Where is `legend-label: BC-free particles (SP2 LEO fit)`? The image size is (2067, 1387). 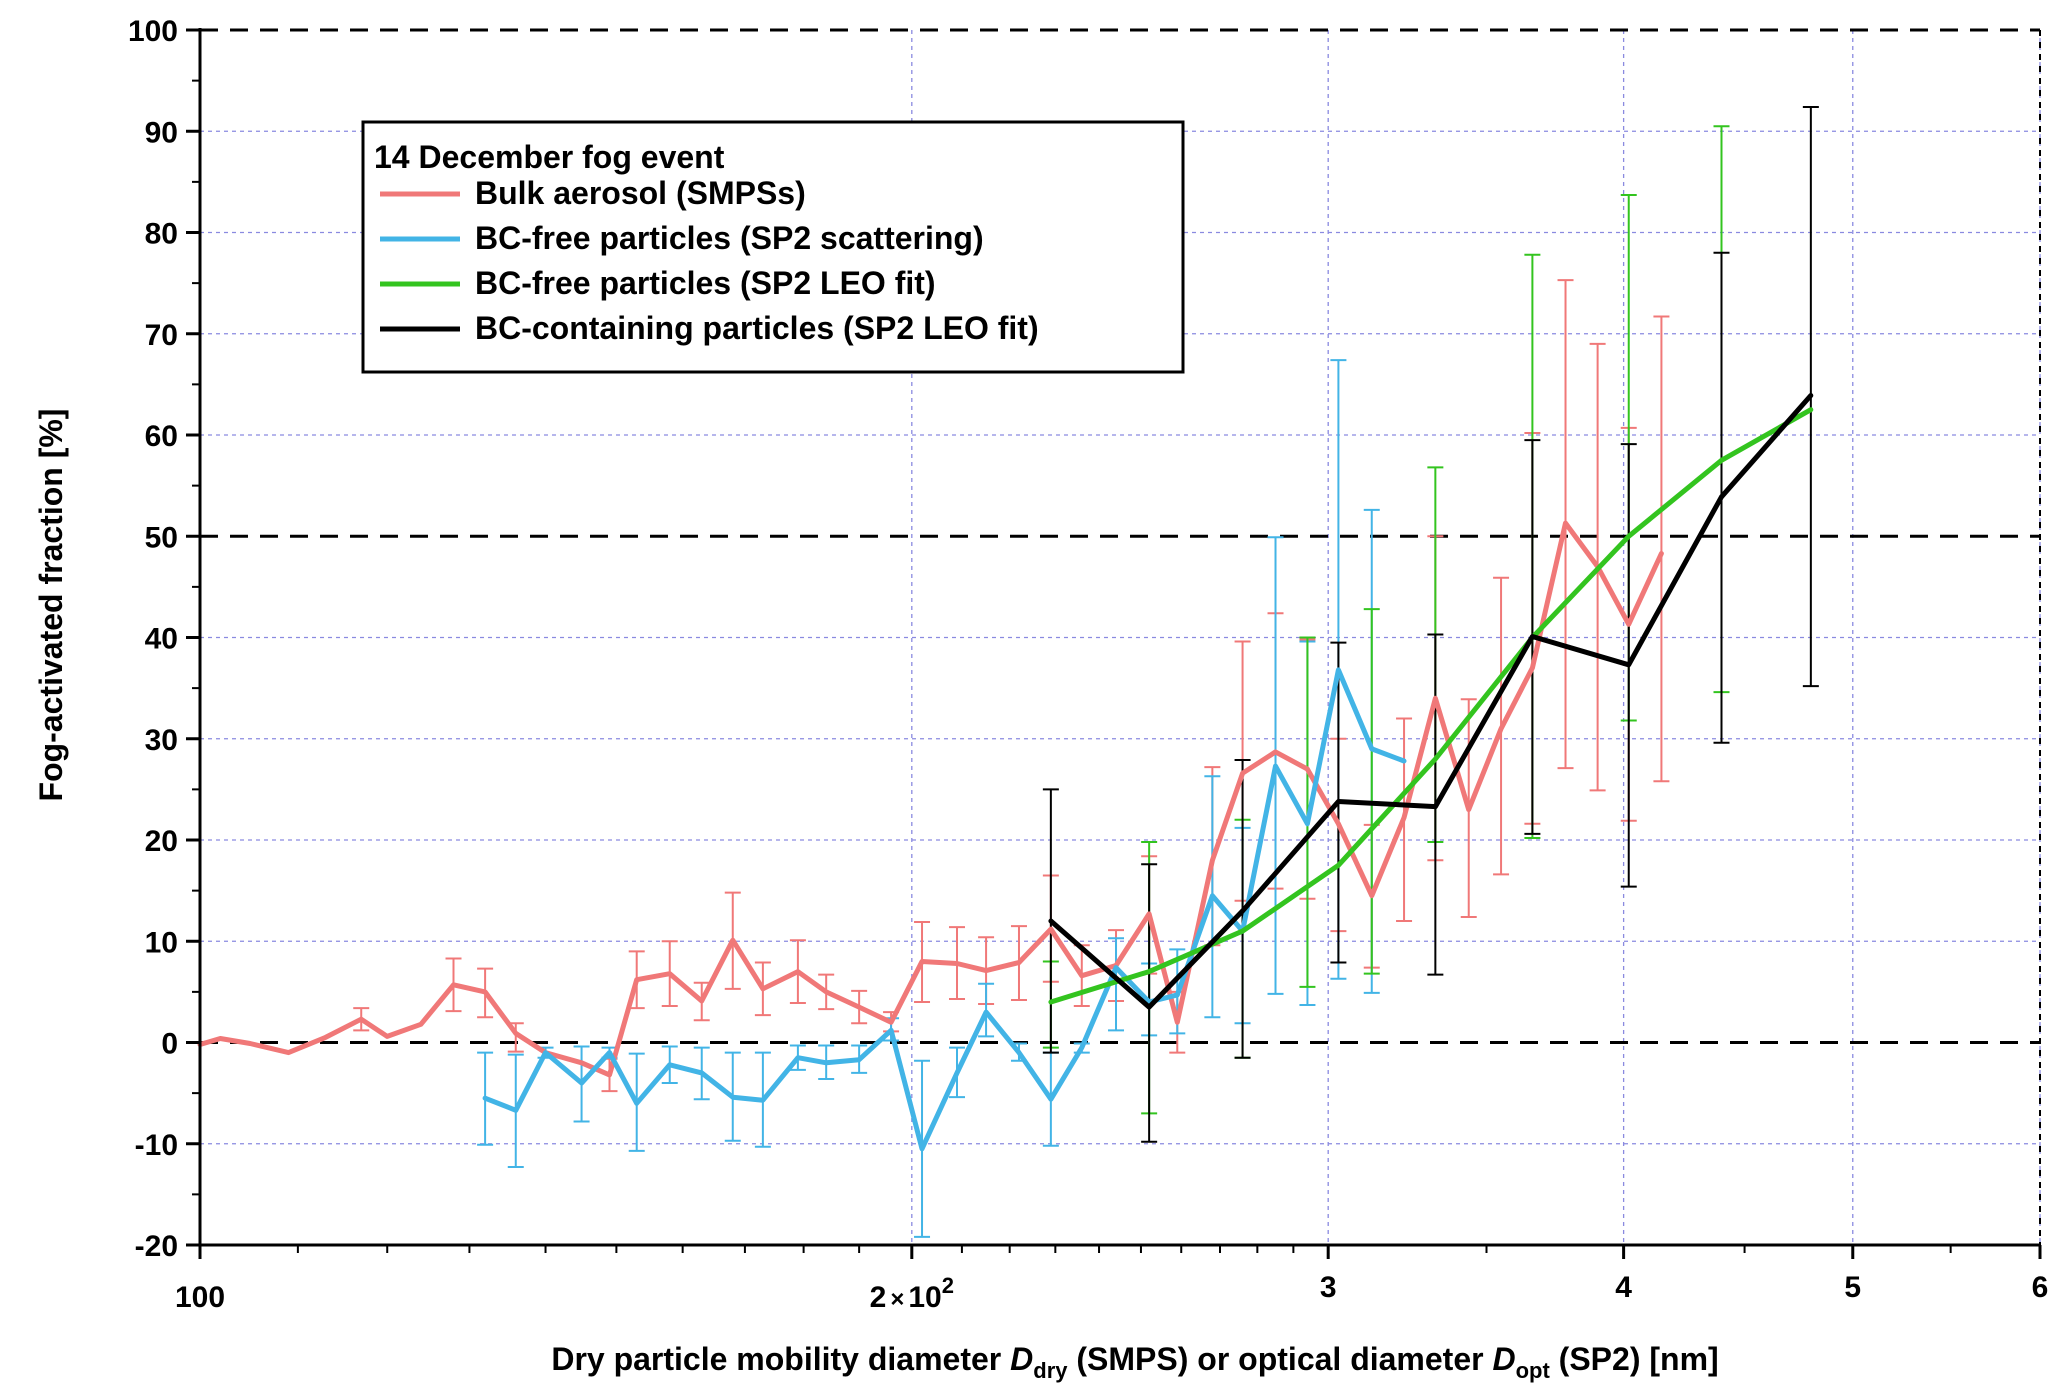 legend-label: BC-free particles (SP2 LEO fit) is located at coordinates (705, 283).